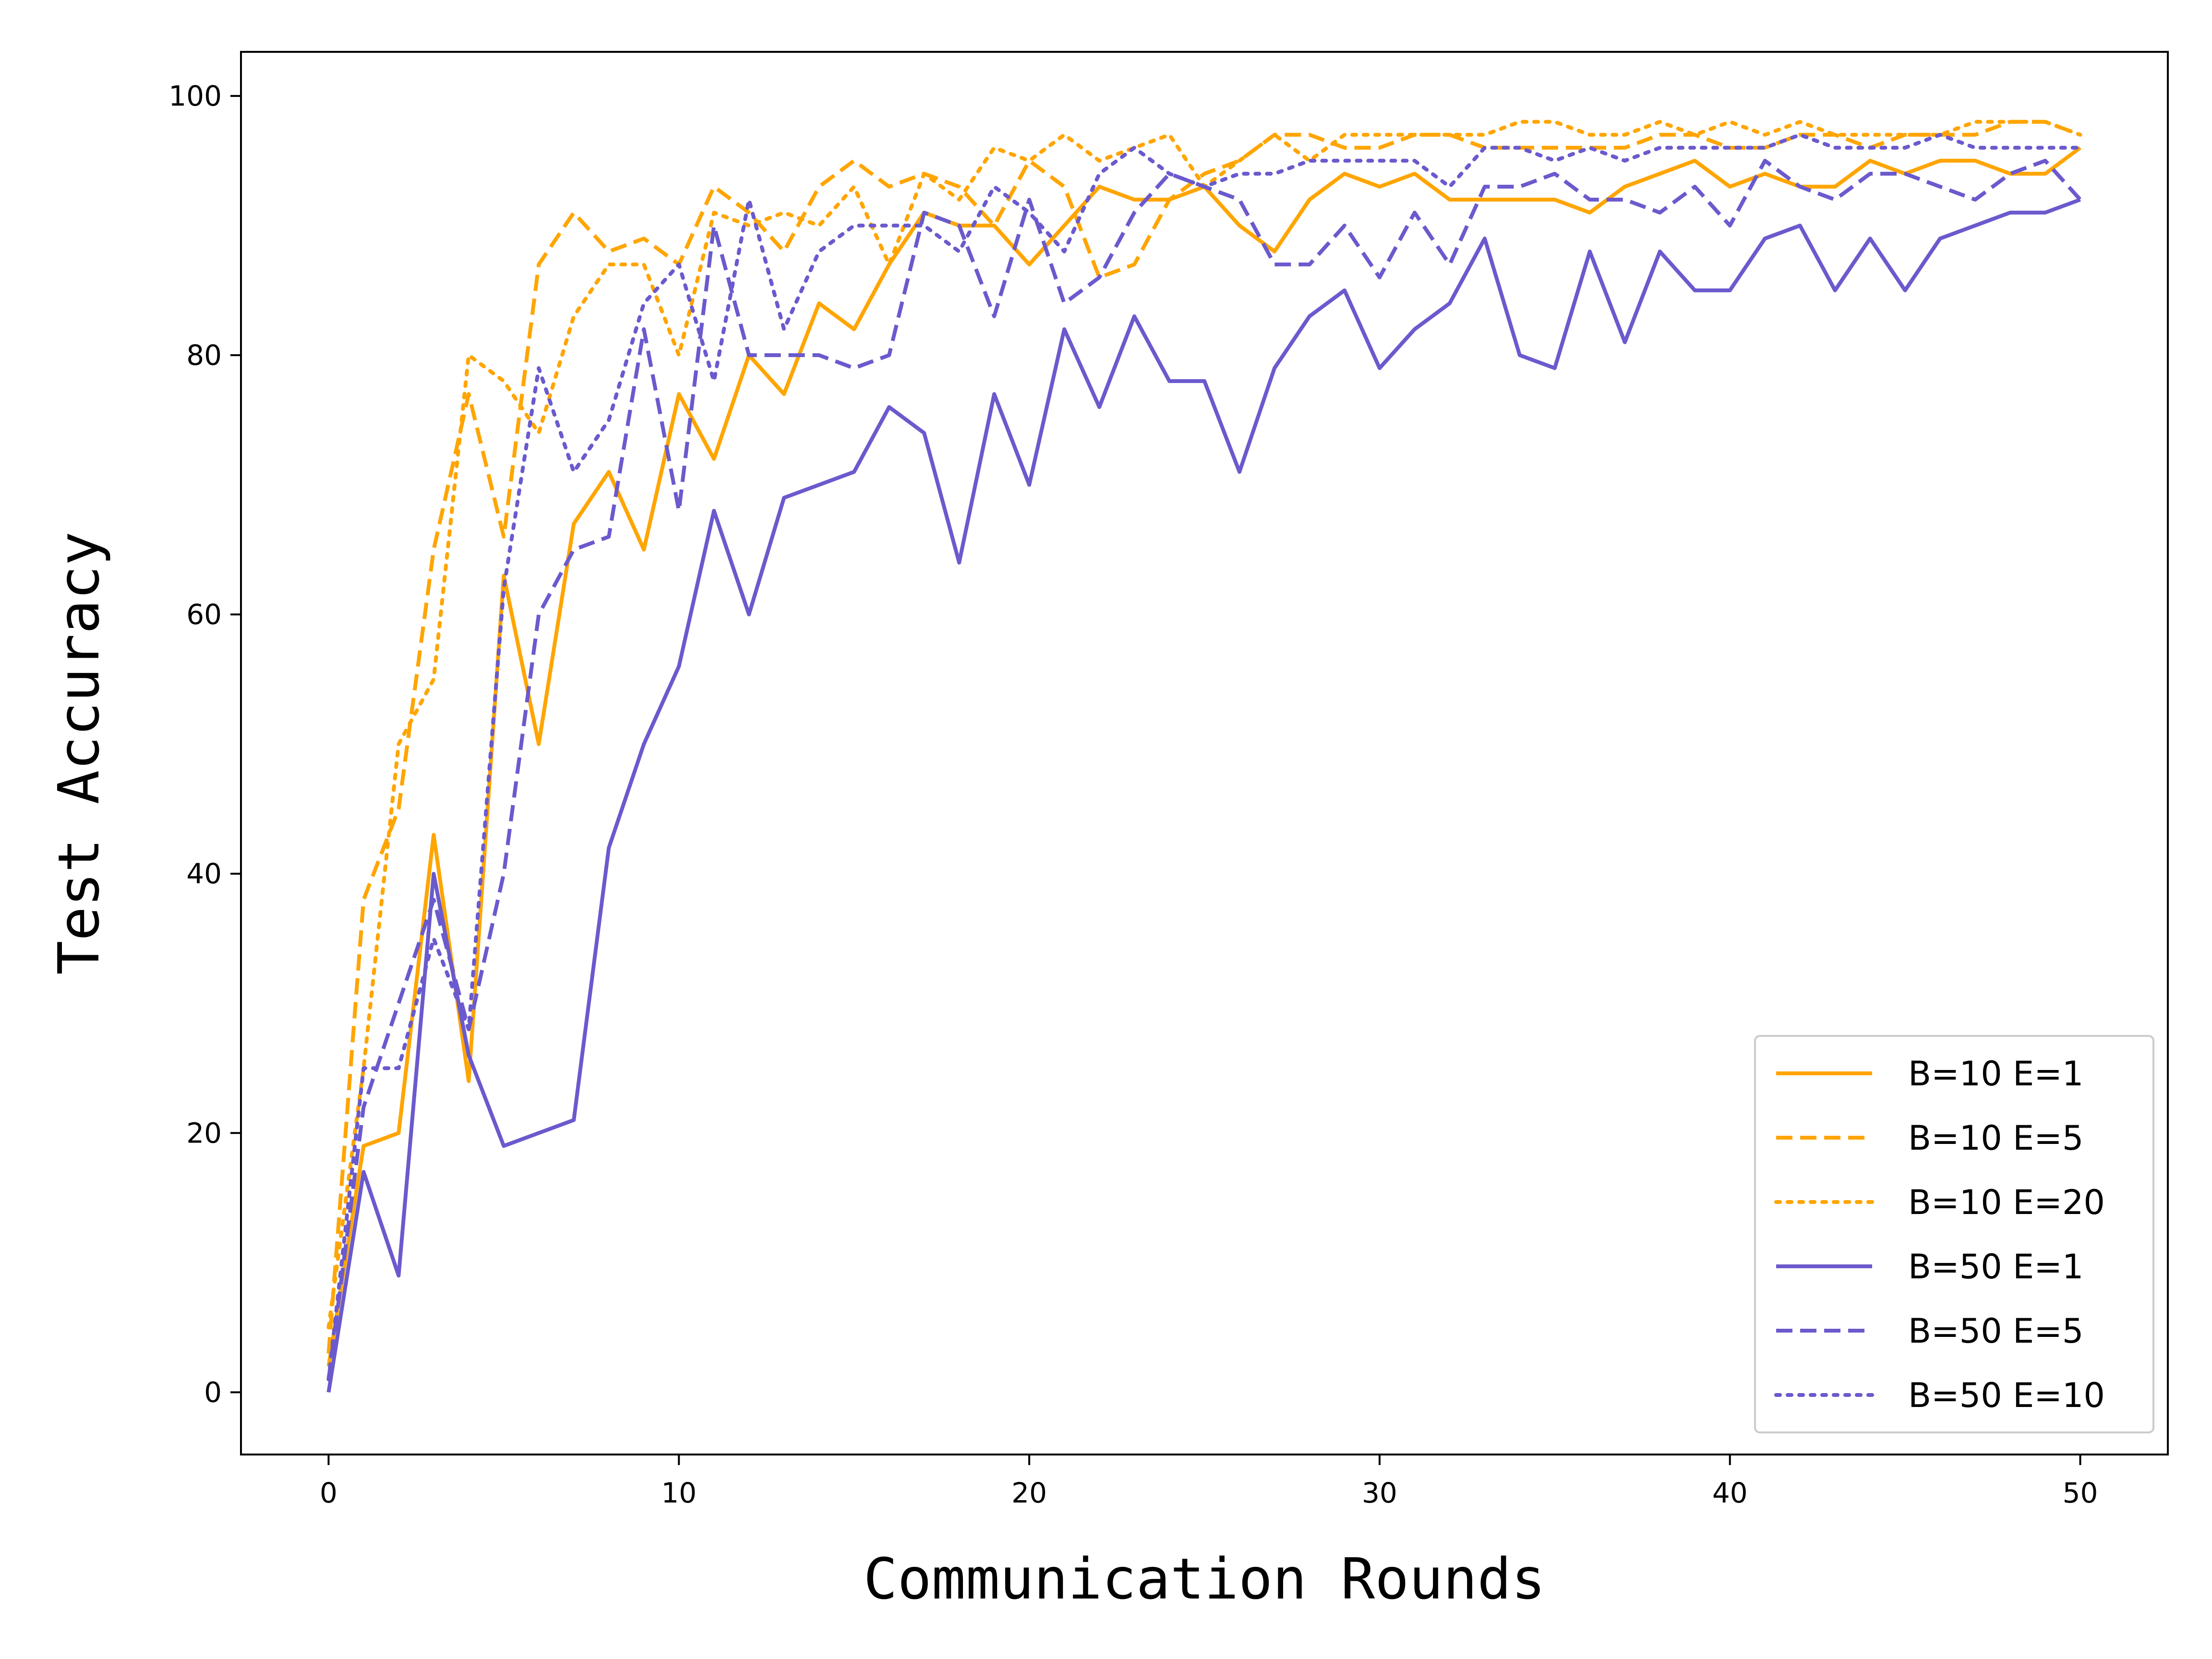  What do you see at coordinates (679, 1493) in the screenshot?
I see `x-tick-label: 10` at bounding box center [679, 1493].